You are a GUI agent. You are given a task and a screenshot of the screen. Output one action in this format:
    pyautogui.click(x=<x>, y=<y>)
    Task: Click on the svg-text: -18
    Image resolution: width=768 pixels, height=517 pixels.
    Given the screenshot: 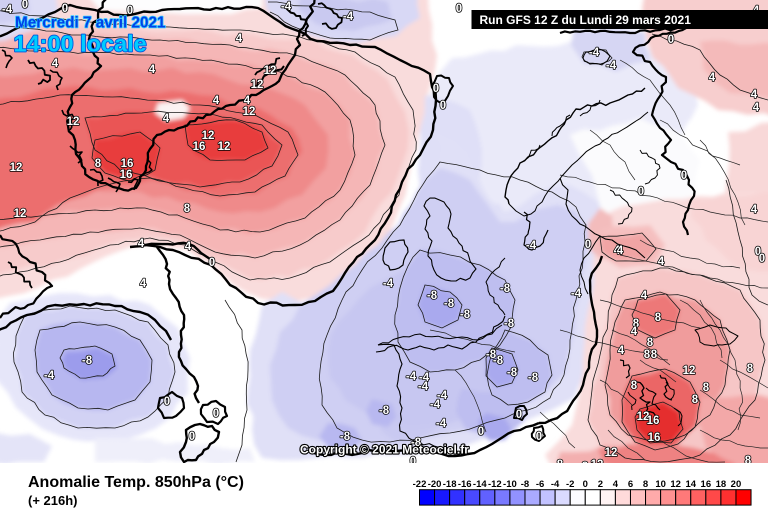 What is the action you would take?
    pyautogui.click(x=450, y=484)
    